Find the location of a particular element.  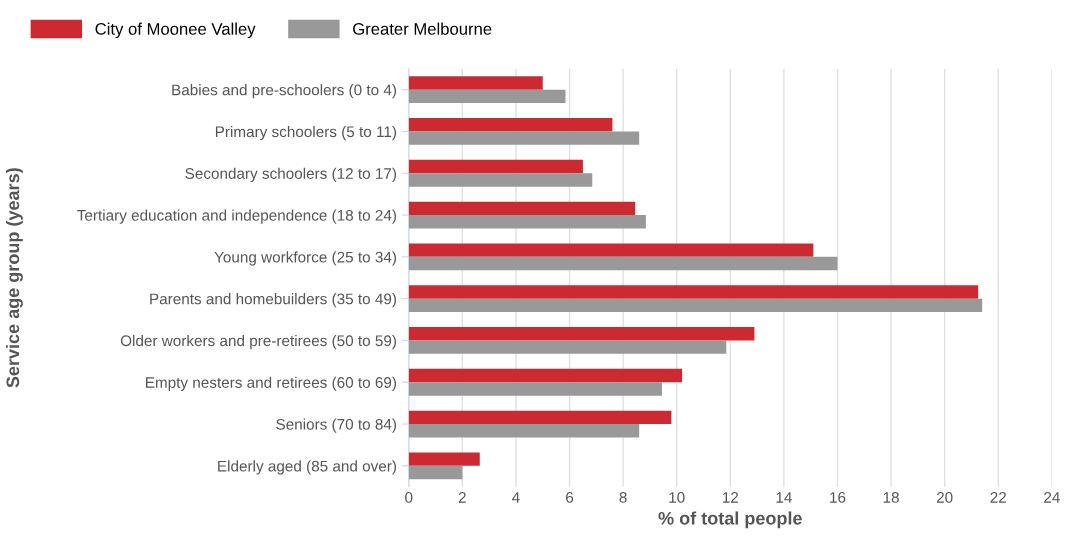

y-tick-label: Secondary schoolers (12 to 17) is located at coordinates (291, 174).